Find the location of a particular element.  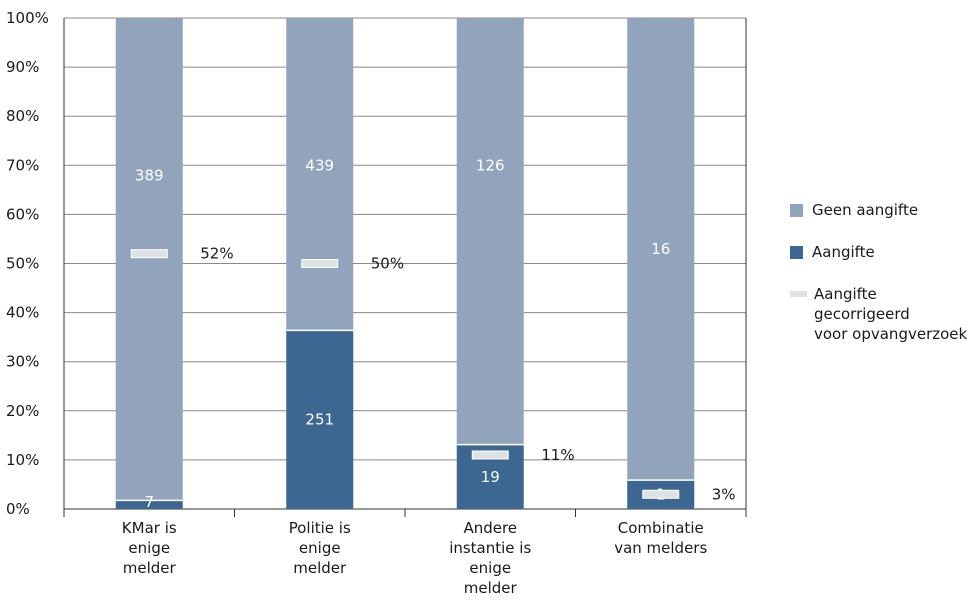

corrected-label: 50% is located at coordinates (387, 264).